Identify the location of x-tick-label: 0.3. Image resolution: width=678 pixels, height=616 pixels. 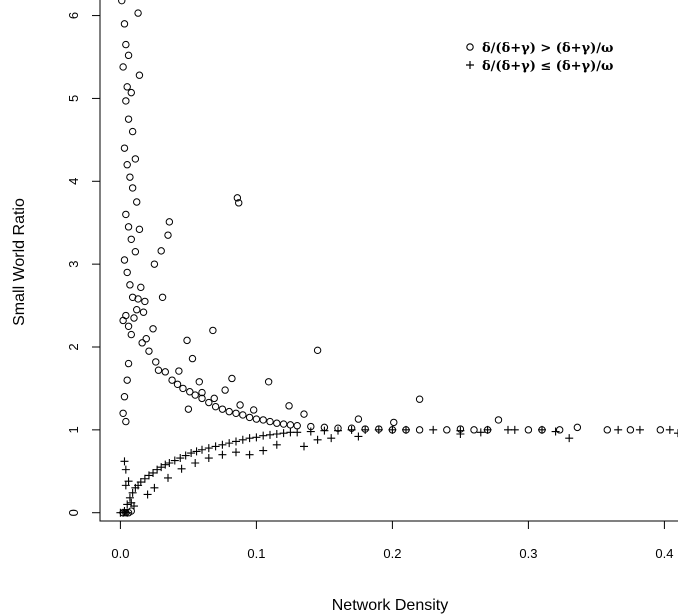
(528, 553).